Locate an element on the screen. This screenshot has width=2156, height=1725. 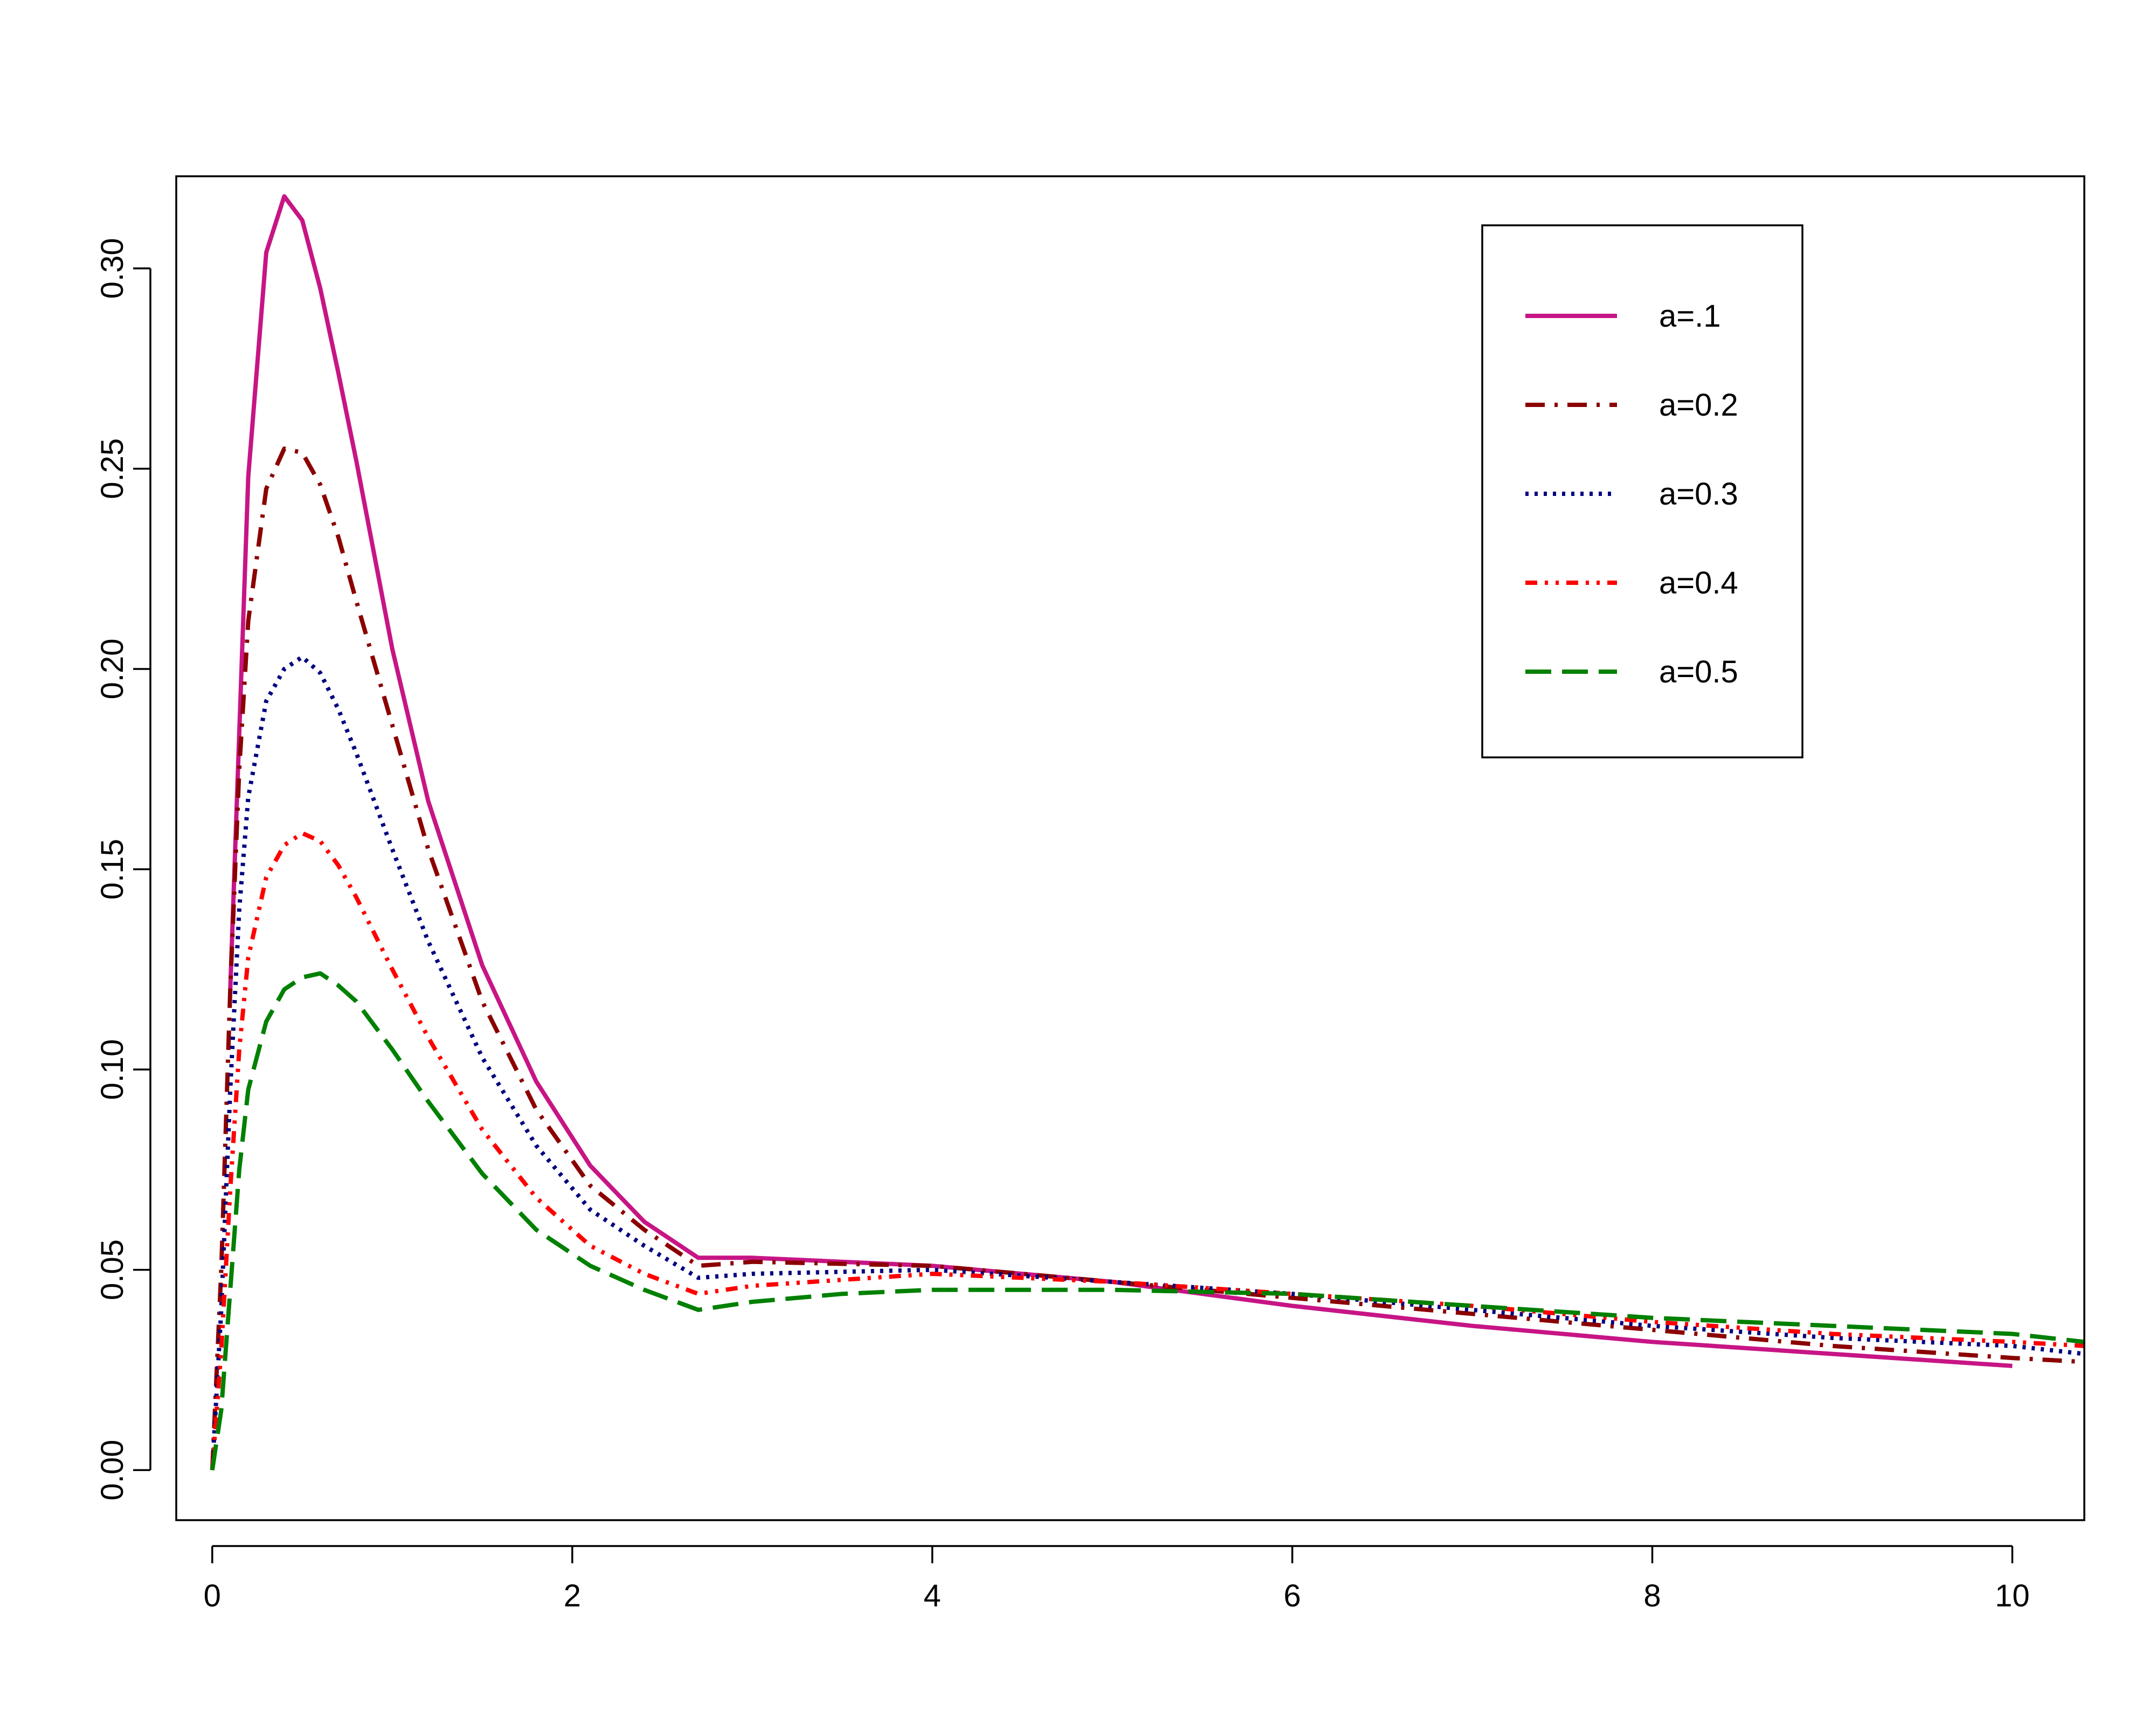
x-axis: 0 2 4 6 8 10 is located at coordinates (1117, 1579).